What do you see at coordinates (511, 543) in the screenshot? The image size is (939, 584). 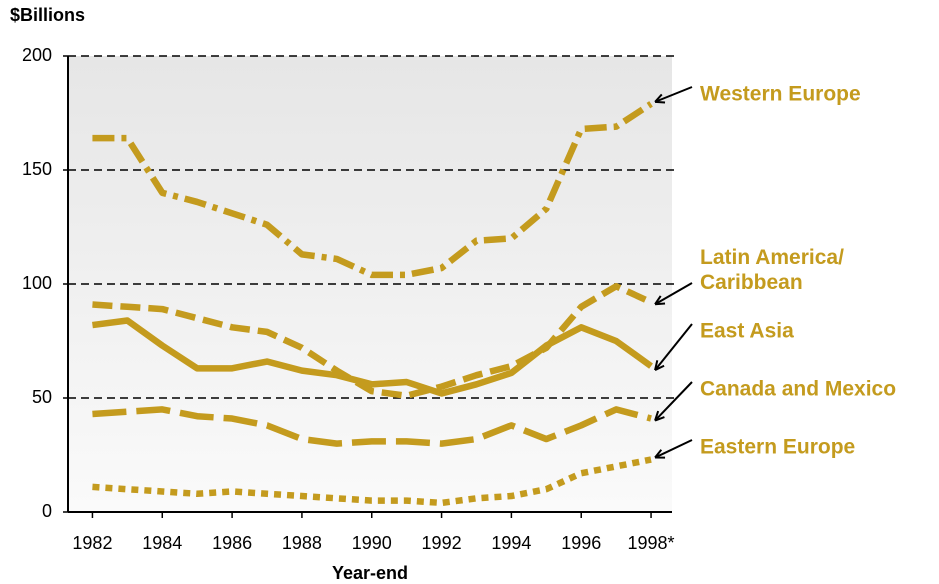 I see `x-tick-label: 1994` at bounding box center [511, 543].